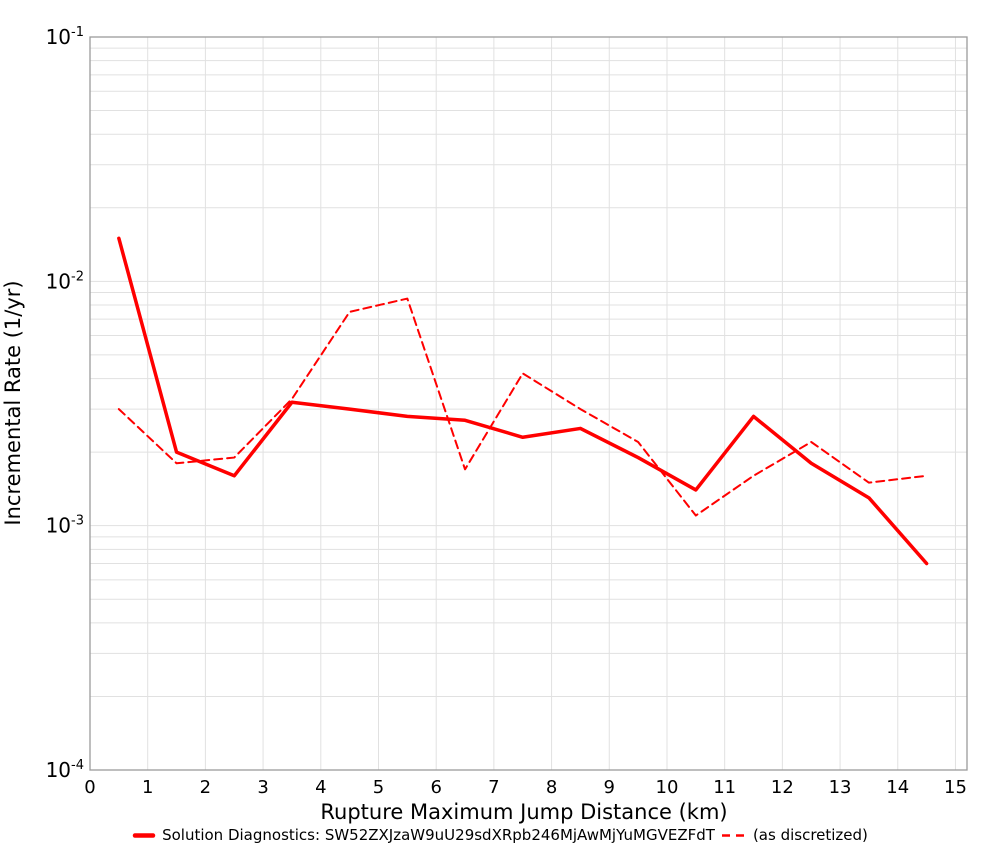 The height and width of the screenshot is (850, 1000). Describe the element at coordinates (897, 787) in the screenshot. I see `x-tick-label: 14` at that location.